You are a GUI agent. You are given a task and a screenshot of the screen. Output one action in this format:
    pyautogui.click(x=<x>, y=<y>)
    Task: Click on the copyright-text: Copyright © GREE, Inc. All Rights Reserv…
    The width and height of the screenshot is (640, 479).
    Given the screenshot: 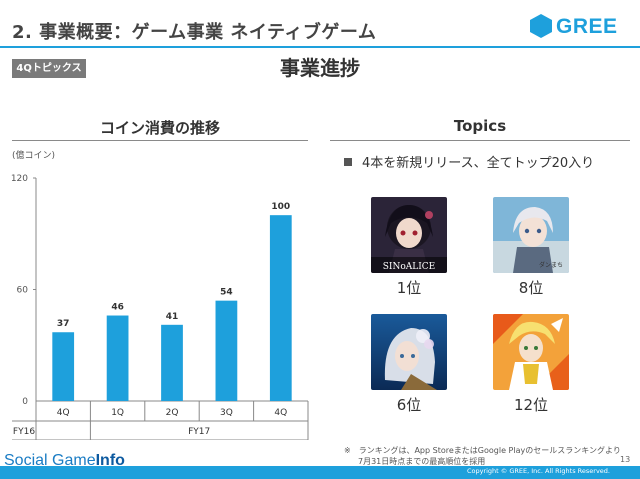 What is the action you would take?
    pyautogui.click(x=538, y=471)
    